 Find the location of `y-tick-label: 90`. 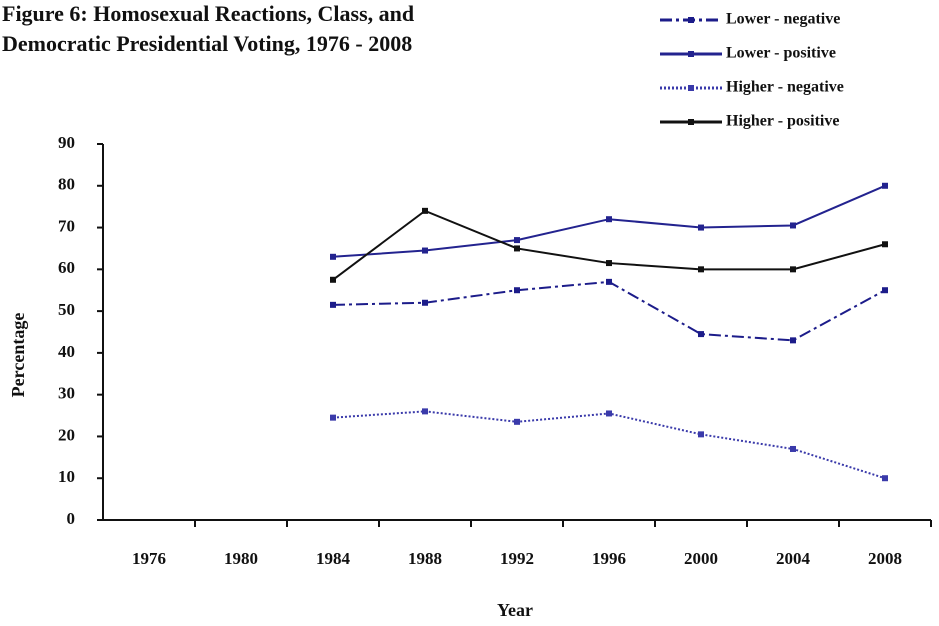

y-tick-label: 90 is located at coordinates (66, 142).